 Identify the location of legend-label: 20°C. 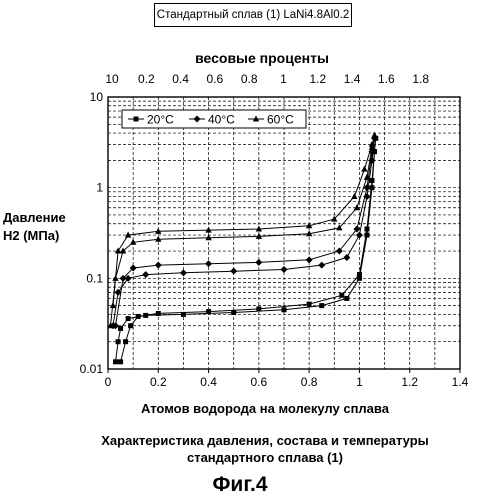
(160, 120).